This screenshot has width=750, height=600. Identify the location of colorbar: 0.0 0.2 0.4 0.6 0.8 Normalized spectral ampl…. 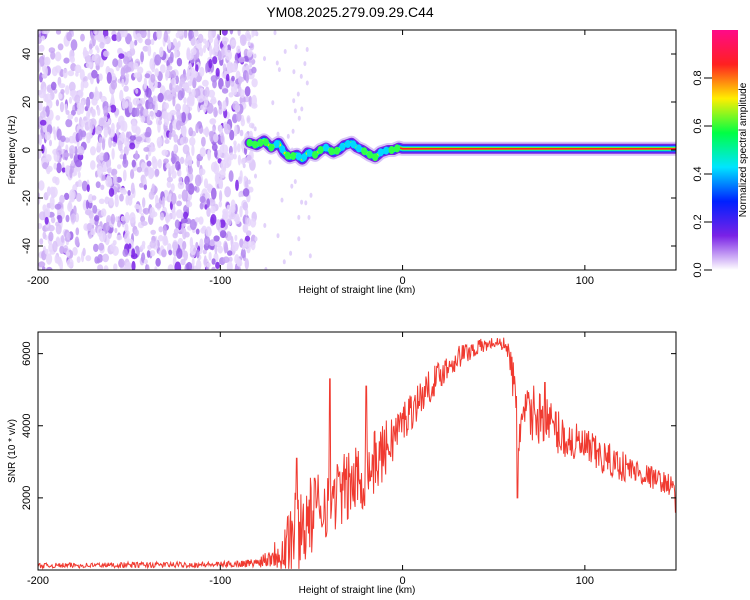
(720, 154).